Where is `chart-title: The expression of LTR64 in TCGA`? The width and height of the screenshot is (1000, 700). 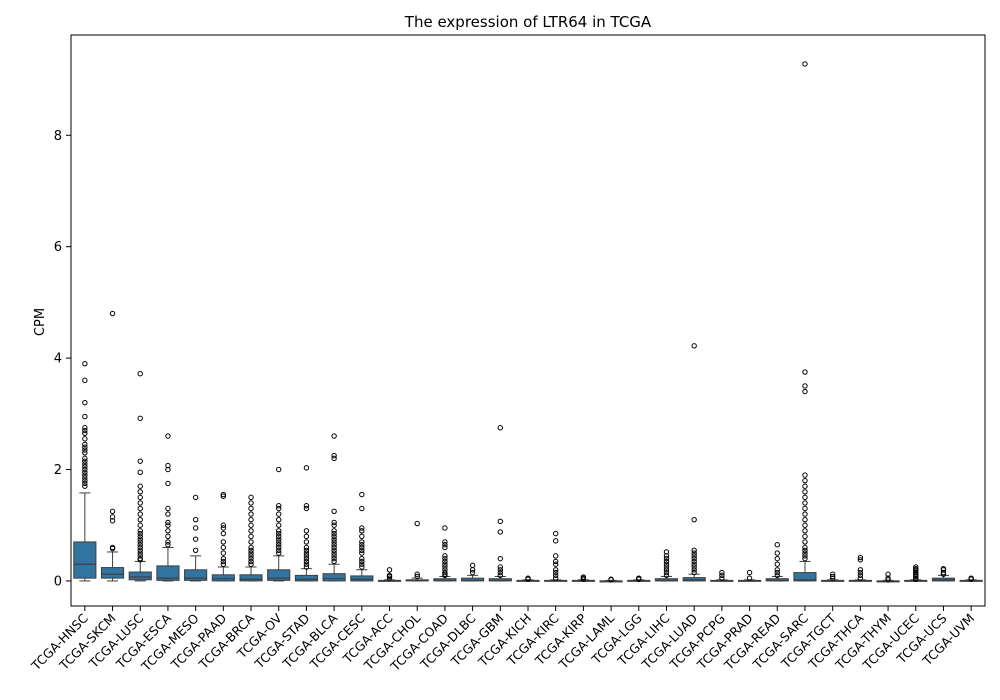 chart-title: The expression of LTR64 in TCGA is located at coordinates (528, 22).